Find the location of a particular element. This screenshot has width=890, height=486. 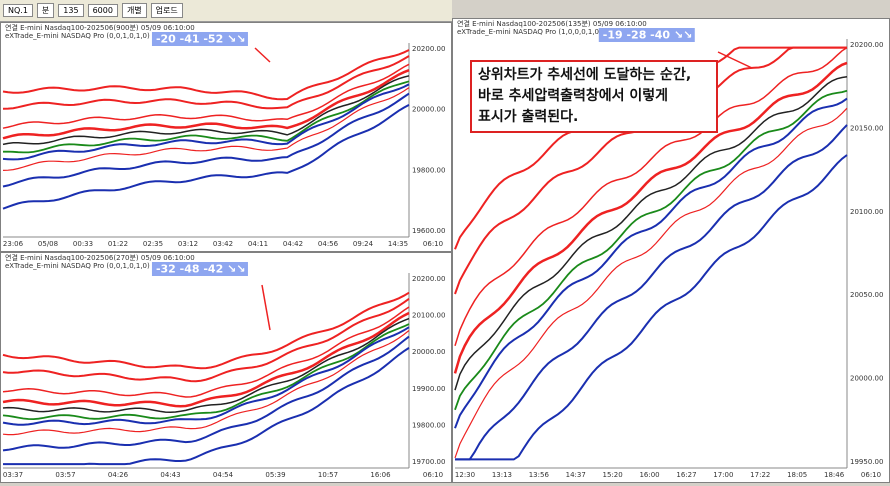

y-tick-label: 19700.00 is located at coordinates (428, 462).